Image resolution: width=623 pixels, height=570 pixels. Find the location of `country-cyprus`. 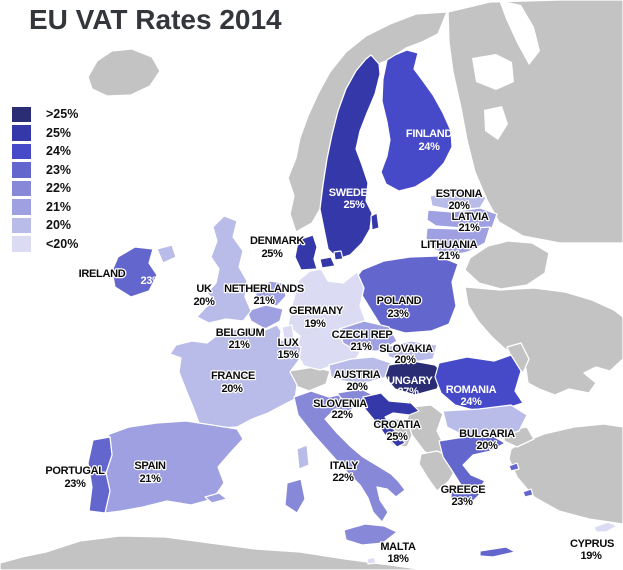

country-cyprus is located at coordinates (605, 527).